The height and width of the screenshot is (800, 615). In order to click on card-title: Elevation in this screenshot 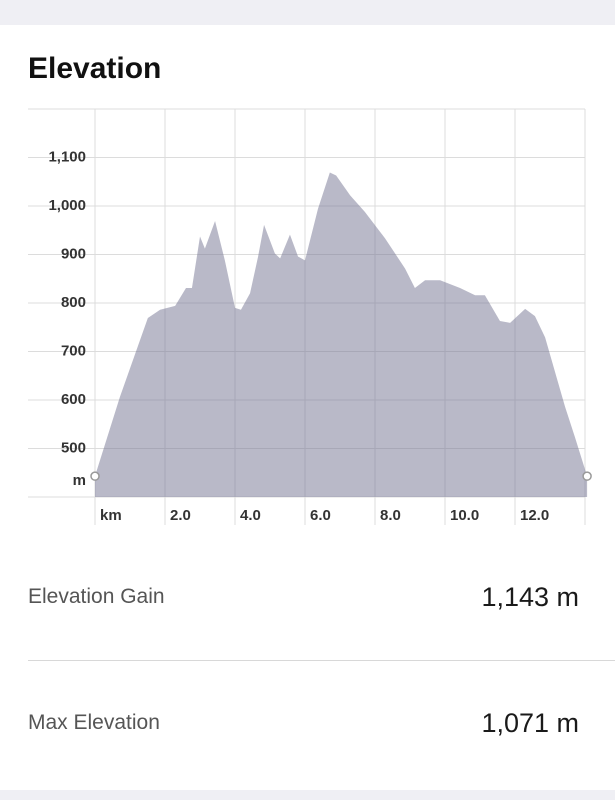, I will do `click(95, 68)`.